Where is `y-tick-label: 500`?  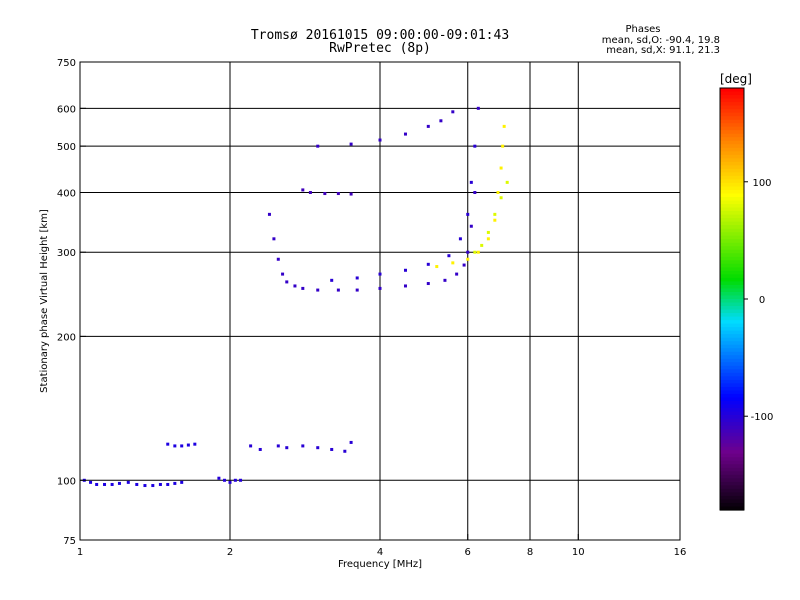
y-tick-label: 500 is located at coordinates (66, 147).